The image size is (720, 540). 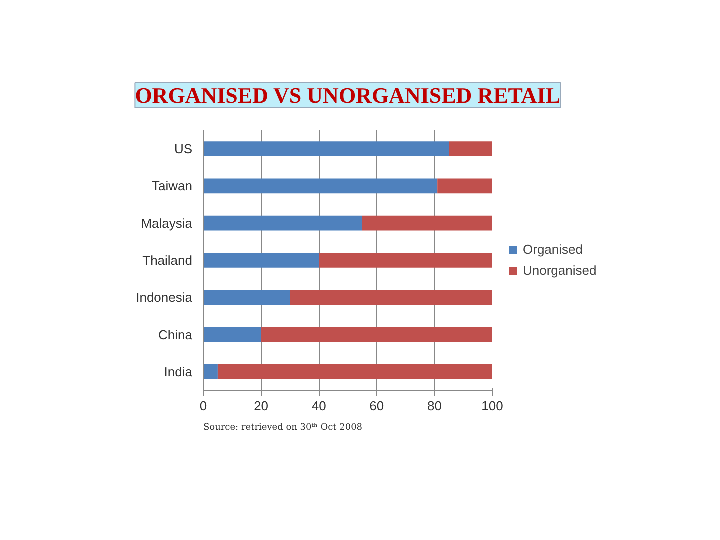 What do you see at coordinates (347, 95) in the screenshot?
I see `chart-title: ORGANISED VS UNORGANISED RETAIL` at bounding box center [347, 95].